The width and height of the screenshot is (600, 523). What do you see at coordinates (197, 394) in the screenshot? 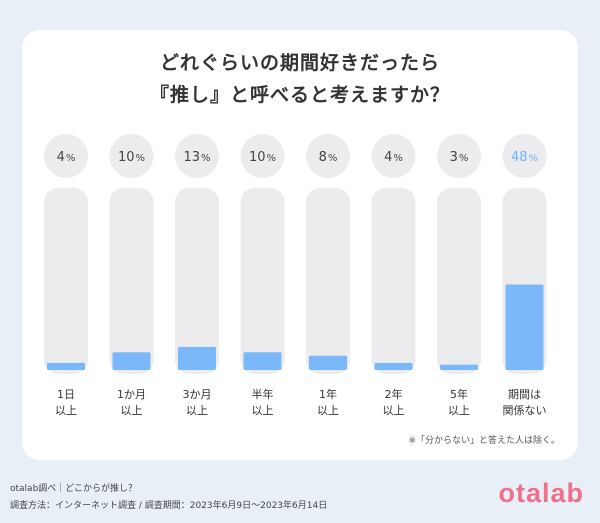
I see `category-label: 3か月` at bounding box center [197, 394].